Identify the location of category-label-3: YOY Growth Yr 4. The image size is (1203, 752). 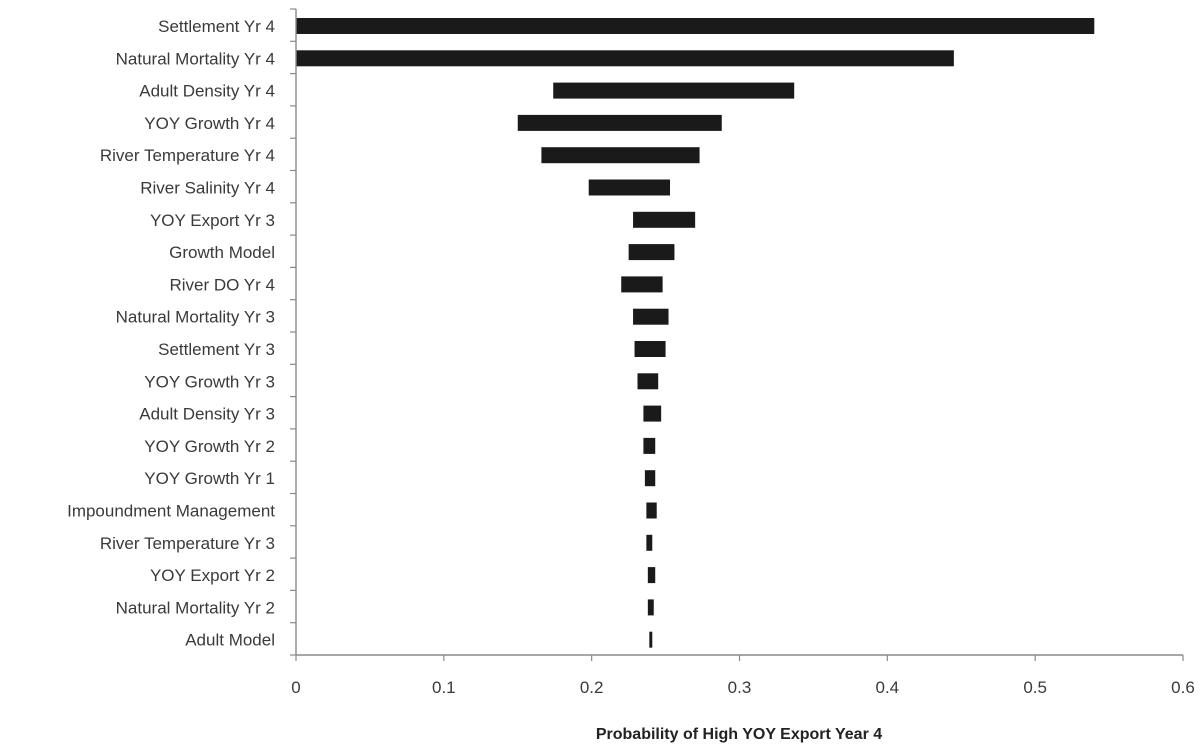
(209, 123).